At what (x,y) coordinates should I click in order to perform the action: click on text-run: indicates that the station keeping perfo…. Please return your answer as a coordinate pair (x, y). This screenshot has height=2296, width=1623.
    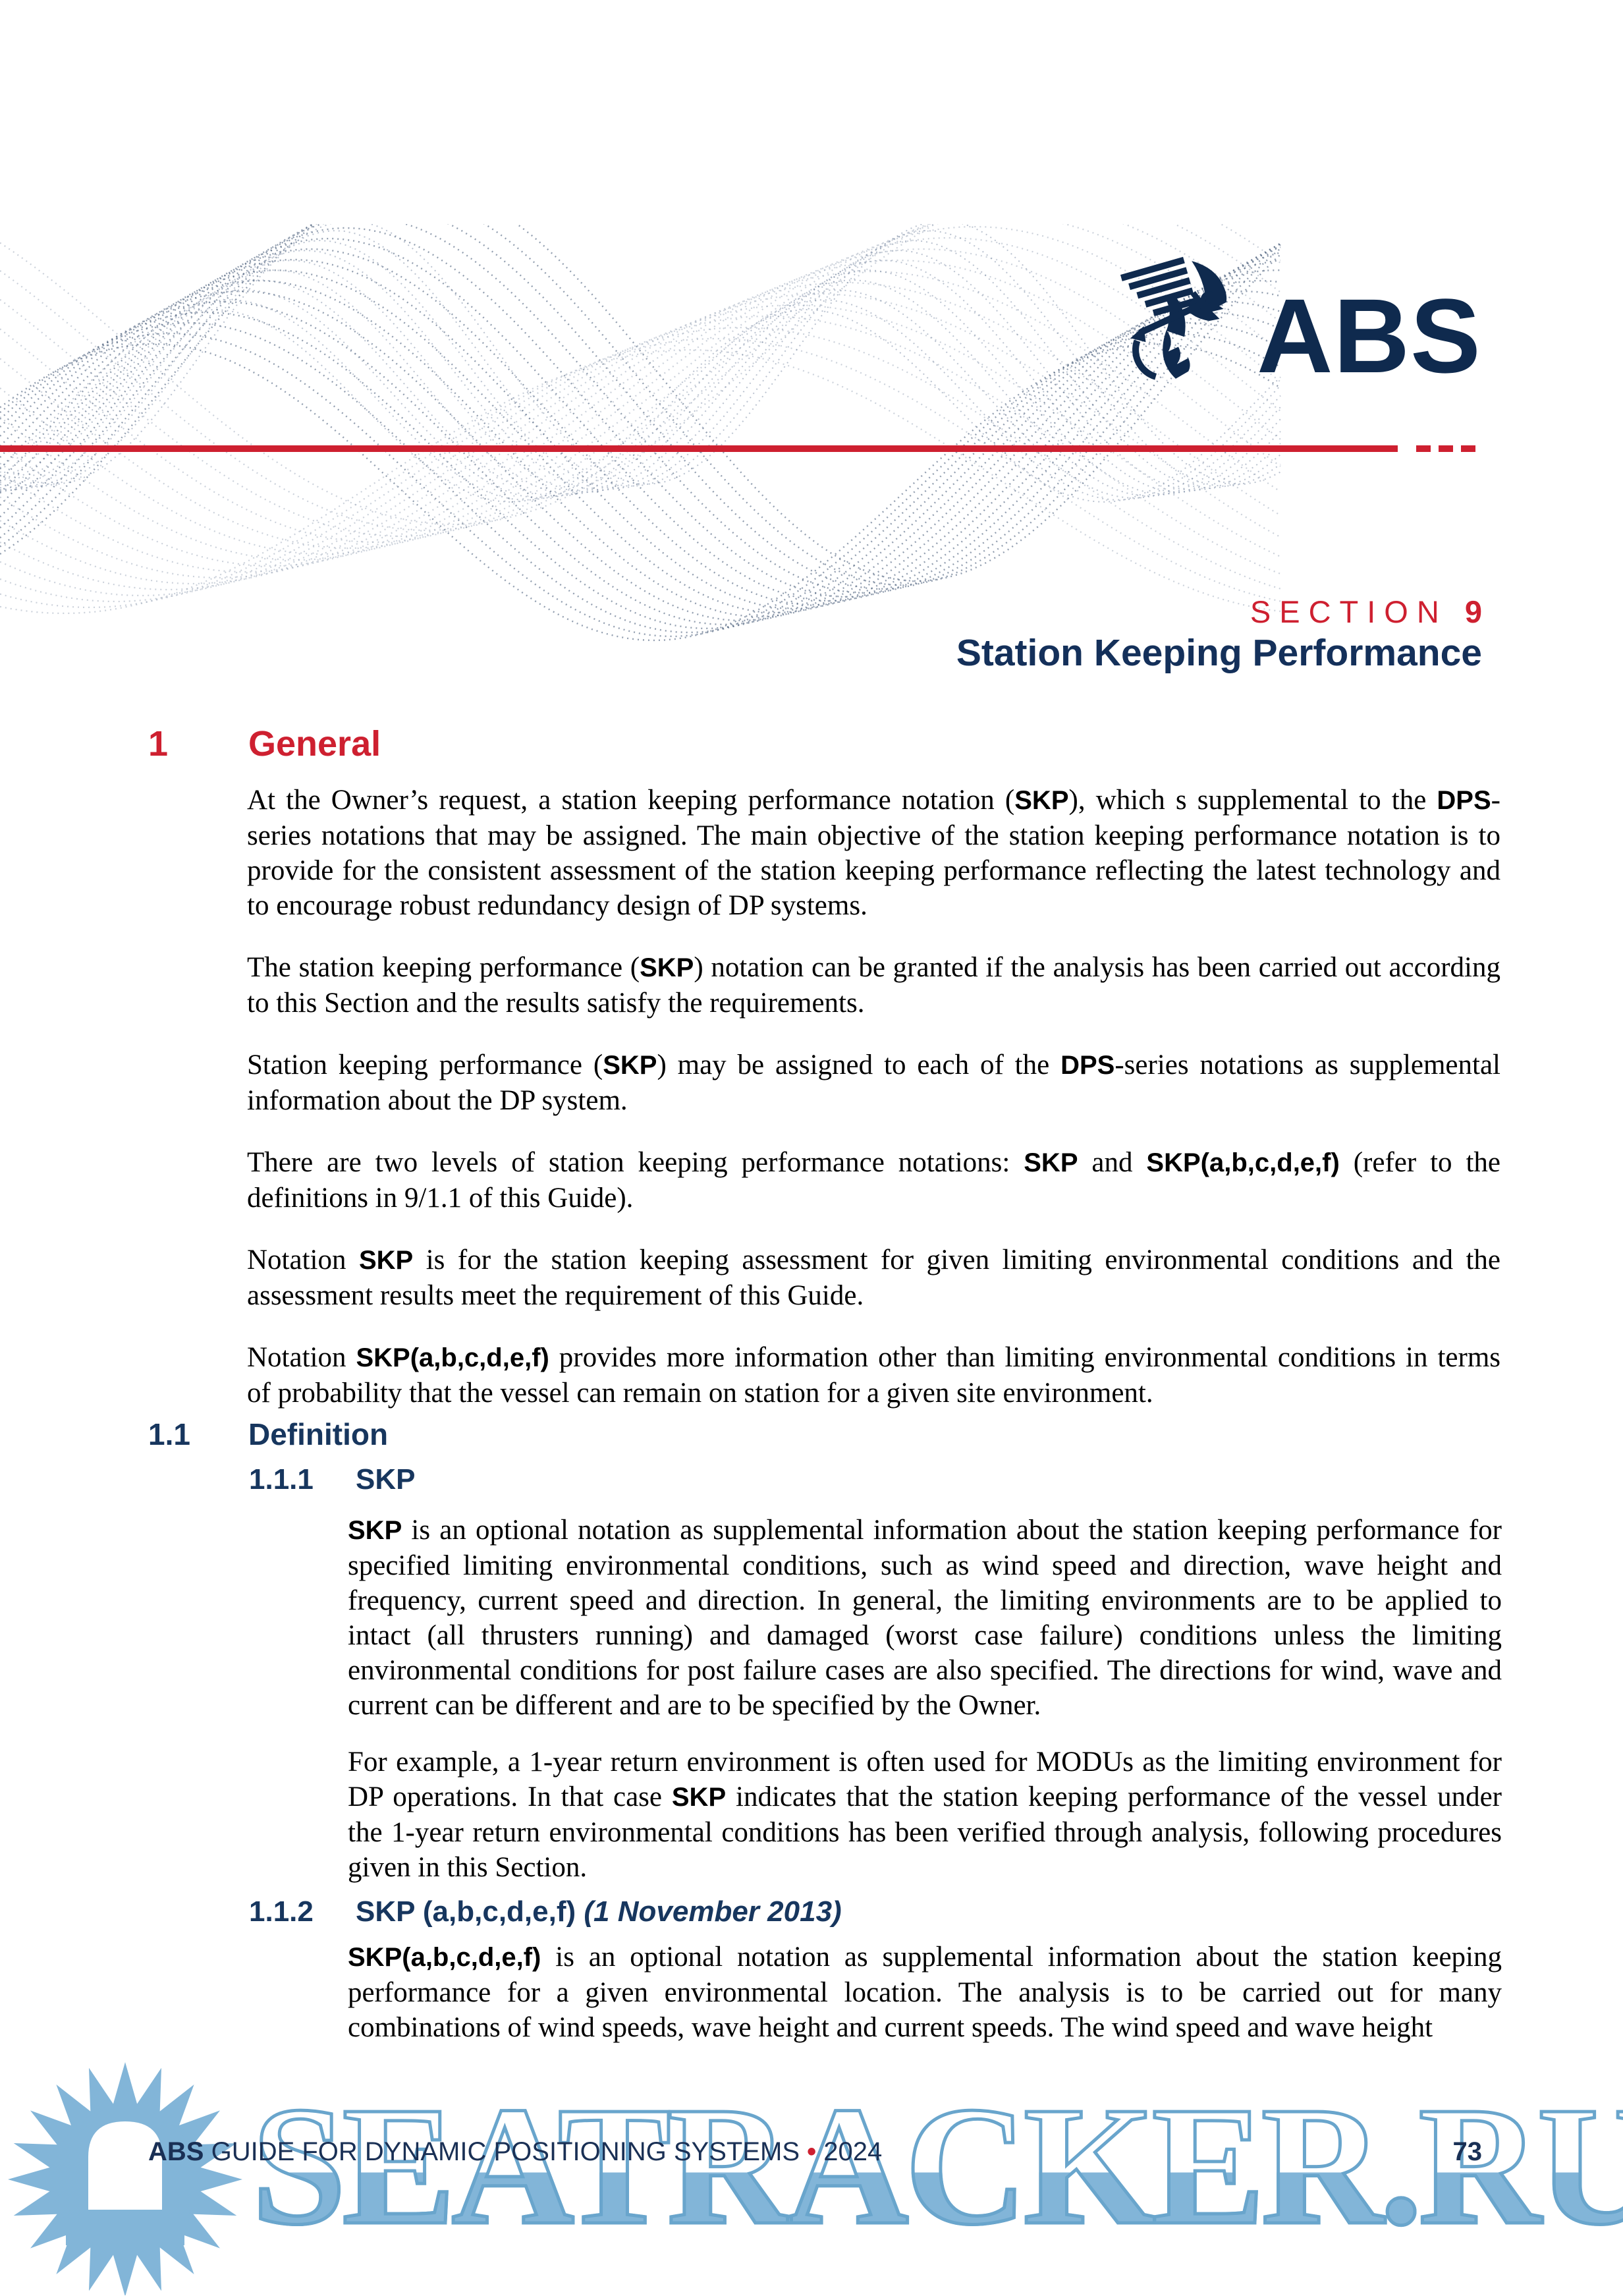
    Looking at the image, I should click on (925, 1832).